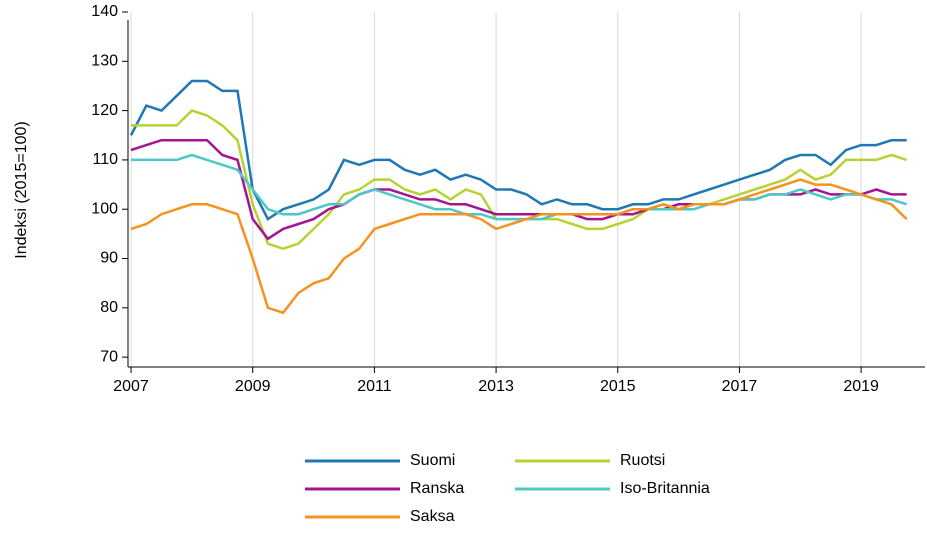 This screenshot has height=536, width=927. What do you see at coordinates (437, 488) in the screenshot?
I see `legend-label: Ranska` at bounding box center [437, 488].